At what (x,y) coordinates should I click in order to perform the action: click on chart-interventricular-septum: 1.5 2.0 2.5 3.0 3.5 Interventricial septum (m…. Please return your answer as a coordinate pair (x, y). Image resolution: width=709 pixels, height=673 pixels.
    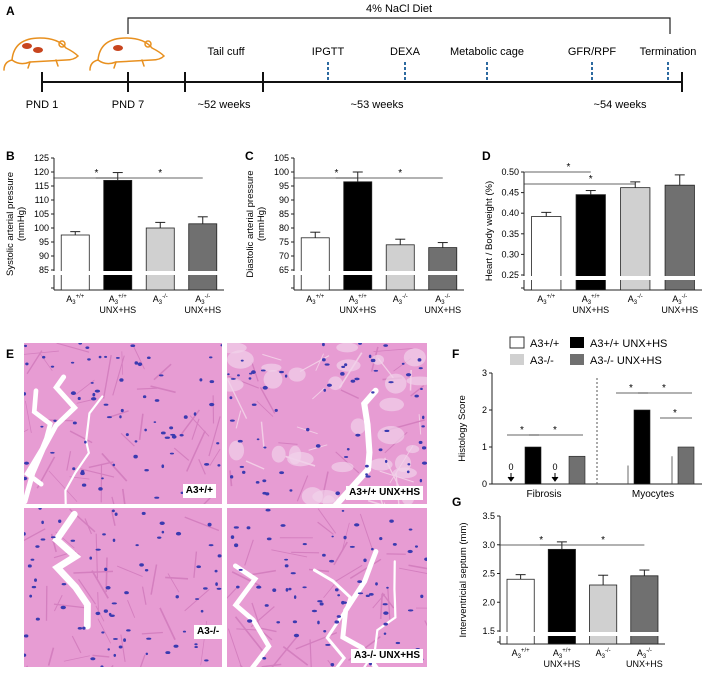
    Looking at the image, I should click on (562, 590).